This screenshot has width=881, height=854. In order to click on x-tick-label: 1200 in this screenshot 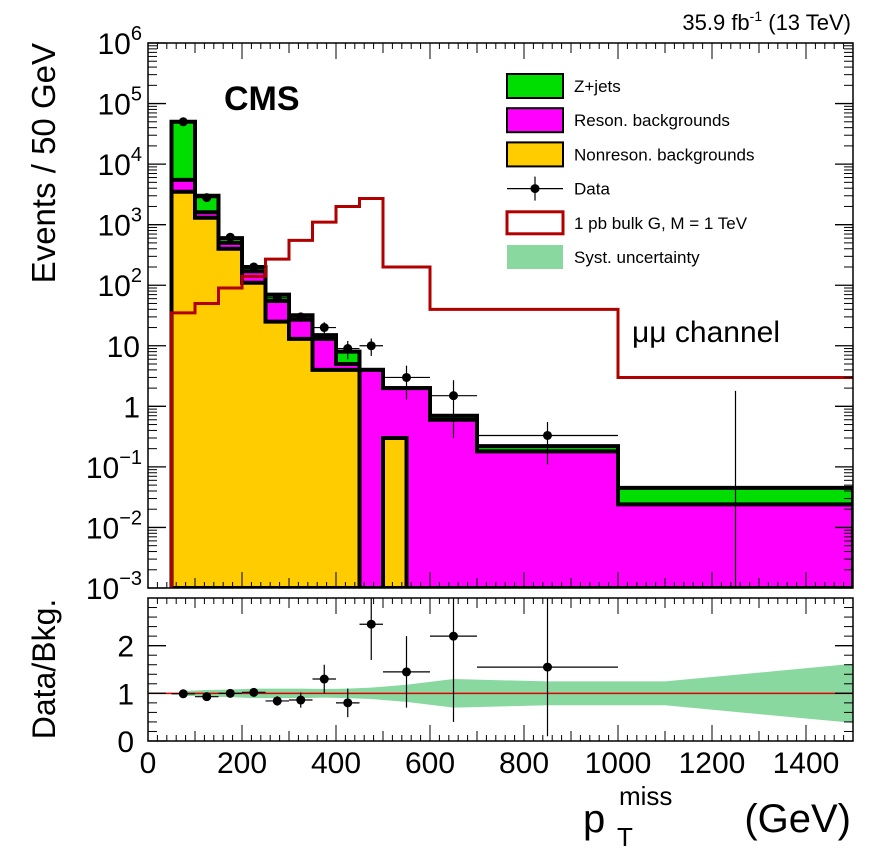, I will do `click(712, 763)`.